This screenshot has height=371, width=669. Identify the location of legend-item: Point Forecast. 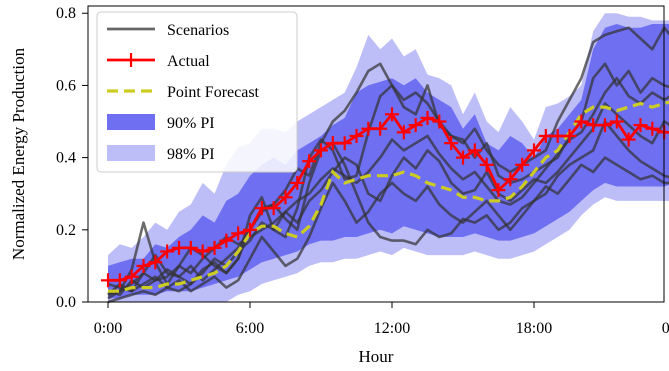
(183, 92).